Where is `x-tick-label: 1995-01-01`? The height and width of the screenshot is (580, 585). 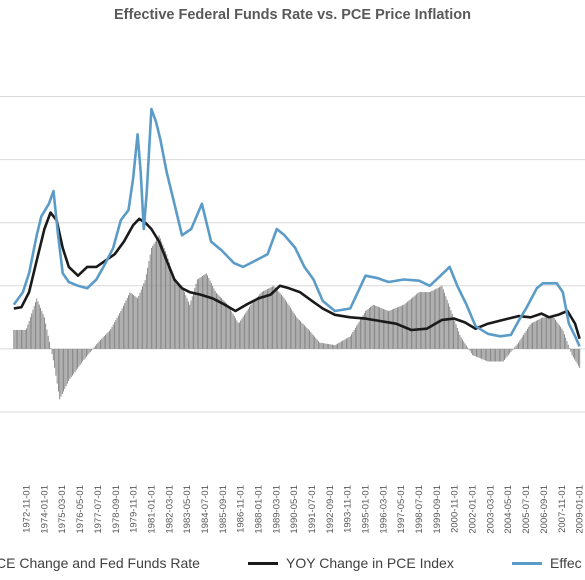
x-tick-label: 1995-01-01 is located at coordinates (366, 509).